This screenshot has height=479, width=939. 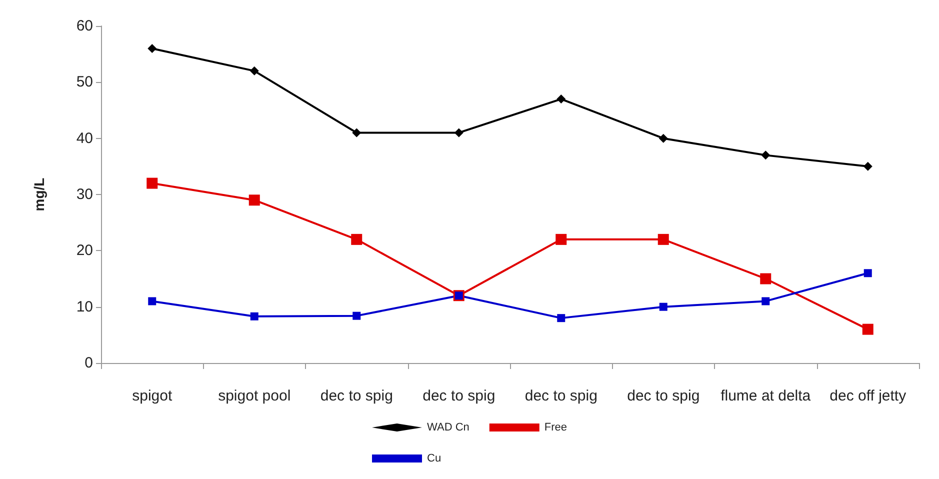 What do you see at coordinates (88, 363) in the screenshot?
I see `y-tick-label: 0` at bounding box center [88, 363].